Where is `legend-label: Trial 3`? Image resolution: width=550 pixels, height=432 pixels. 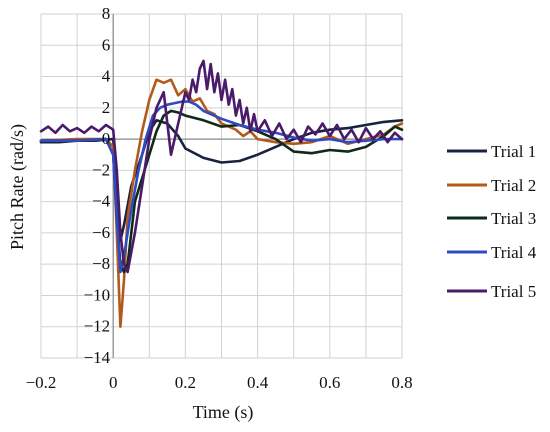 legend-label: Trial 3 is located at coordinates (513, 218).